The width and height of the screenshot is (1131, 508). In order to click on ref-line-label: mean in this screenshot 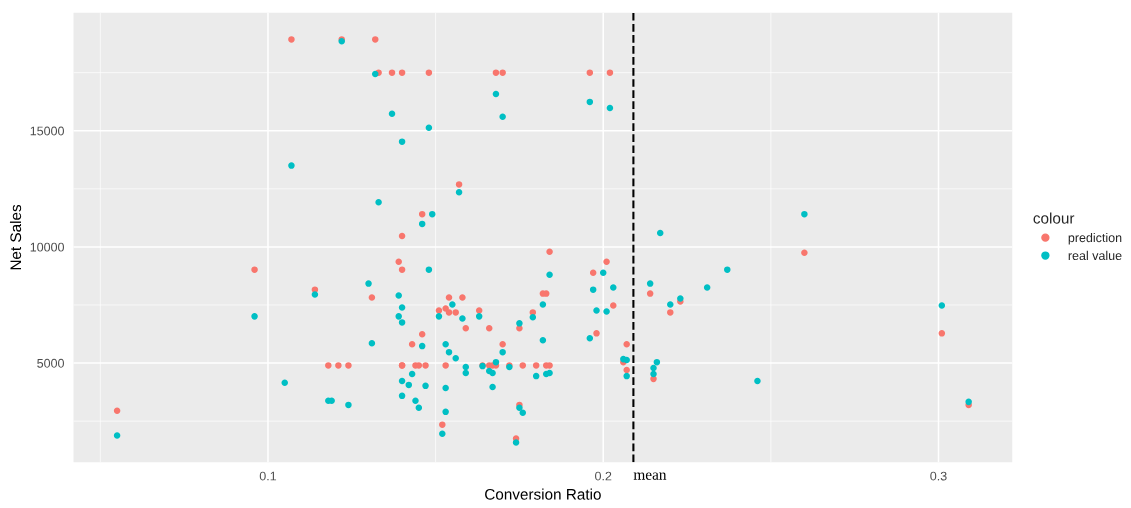, I will do `click(650, 476)`.